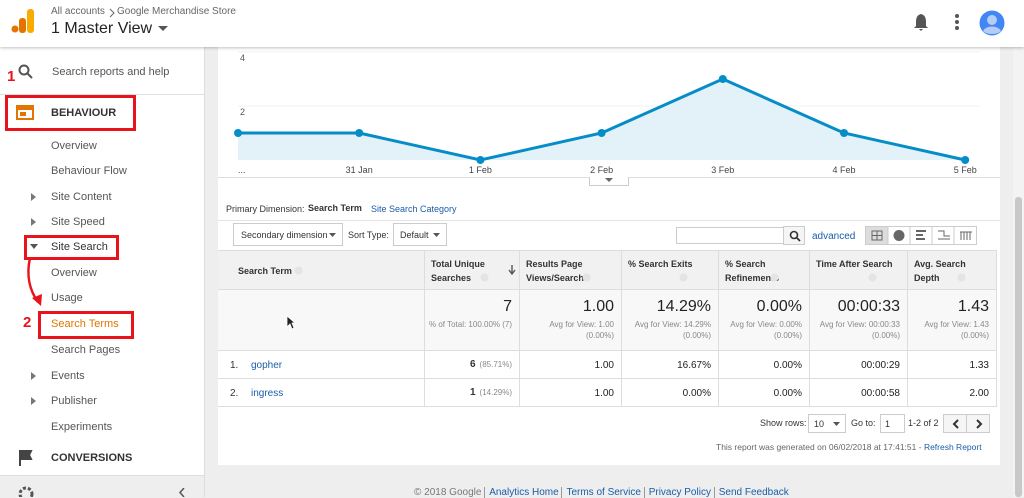 Image resolution: width=1024 pixels, height=498 pixels. I want to click on x-tick-label: 4 Feb, so click(843, 170).